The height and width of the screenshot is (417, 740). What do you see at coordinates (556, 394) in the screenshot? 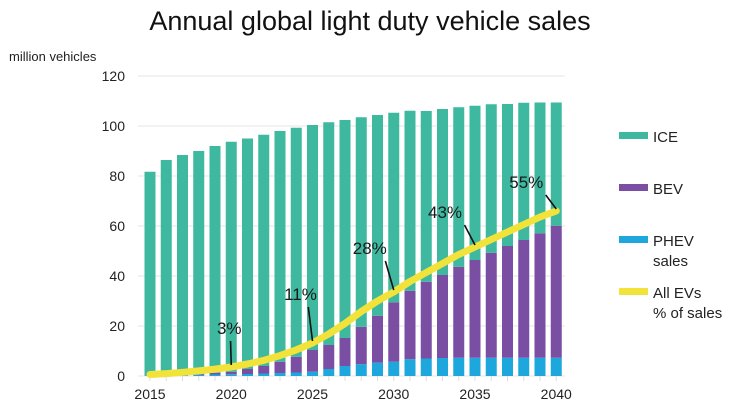
I see `x-tick-label: 2040` at bounding box center [556, 394].